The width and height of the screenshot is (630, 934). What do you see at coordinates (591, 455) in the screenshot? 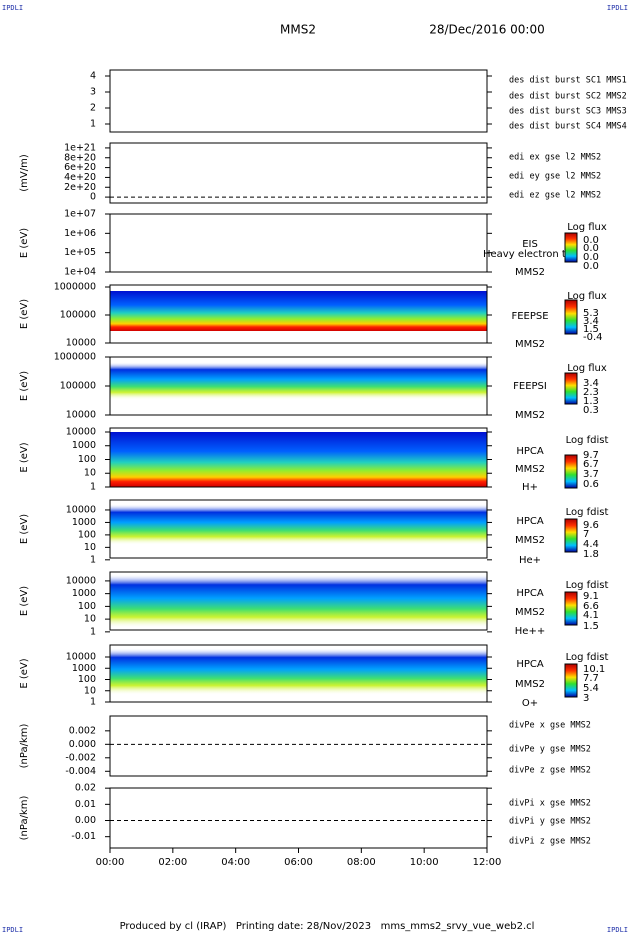
I see `colorbar-label: 9.7` at bounding box center [591, 455].